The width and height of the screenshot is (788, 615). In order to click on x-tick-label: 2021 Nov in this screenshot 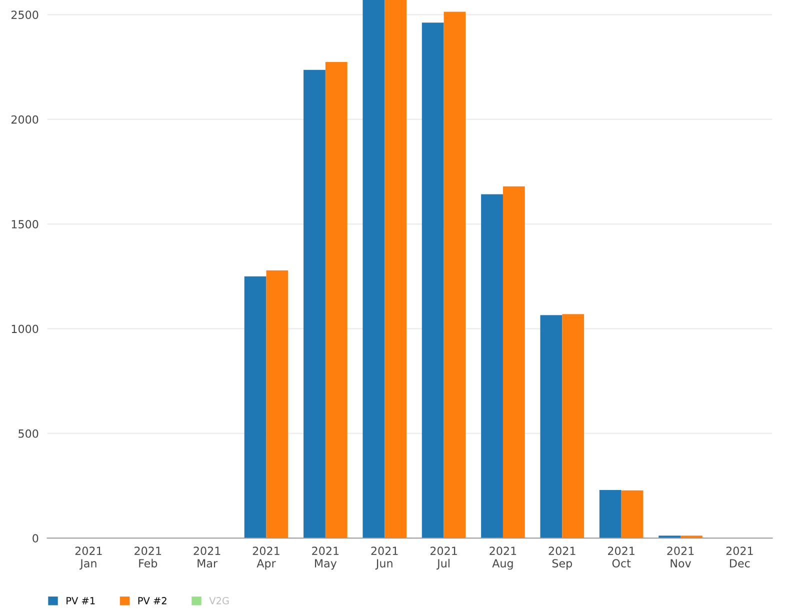, I will do `click(680, 557)`.